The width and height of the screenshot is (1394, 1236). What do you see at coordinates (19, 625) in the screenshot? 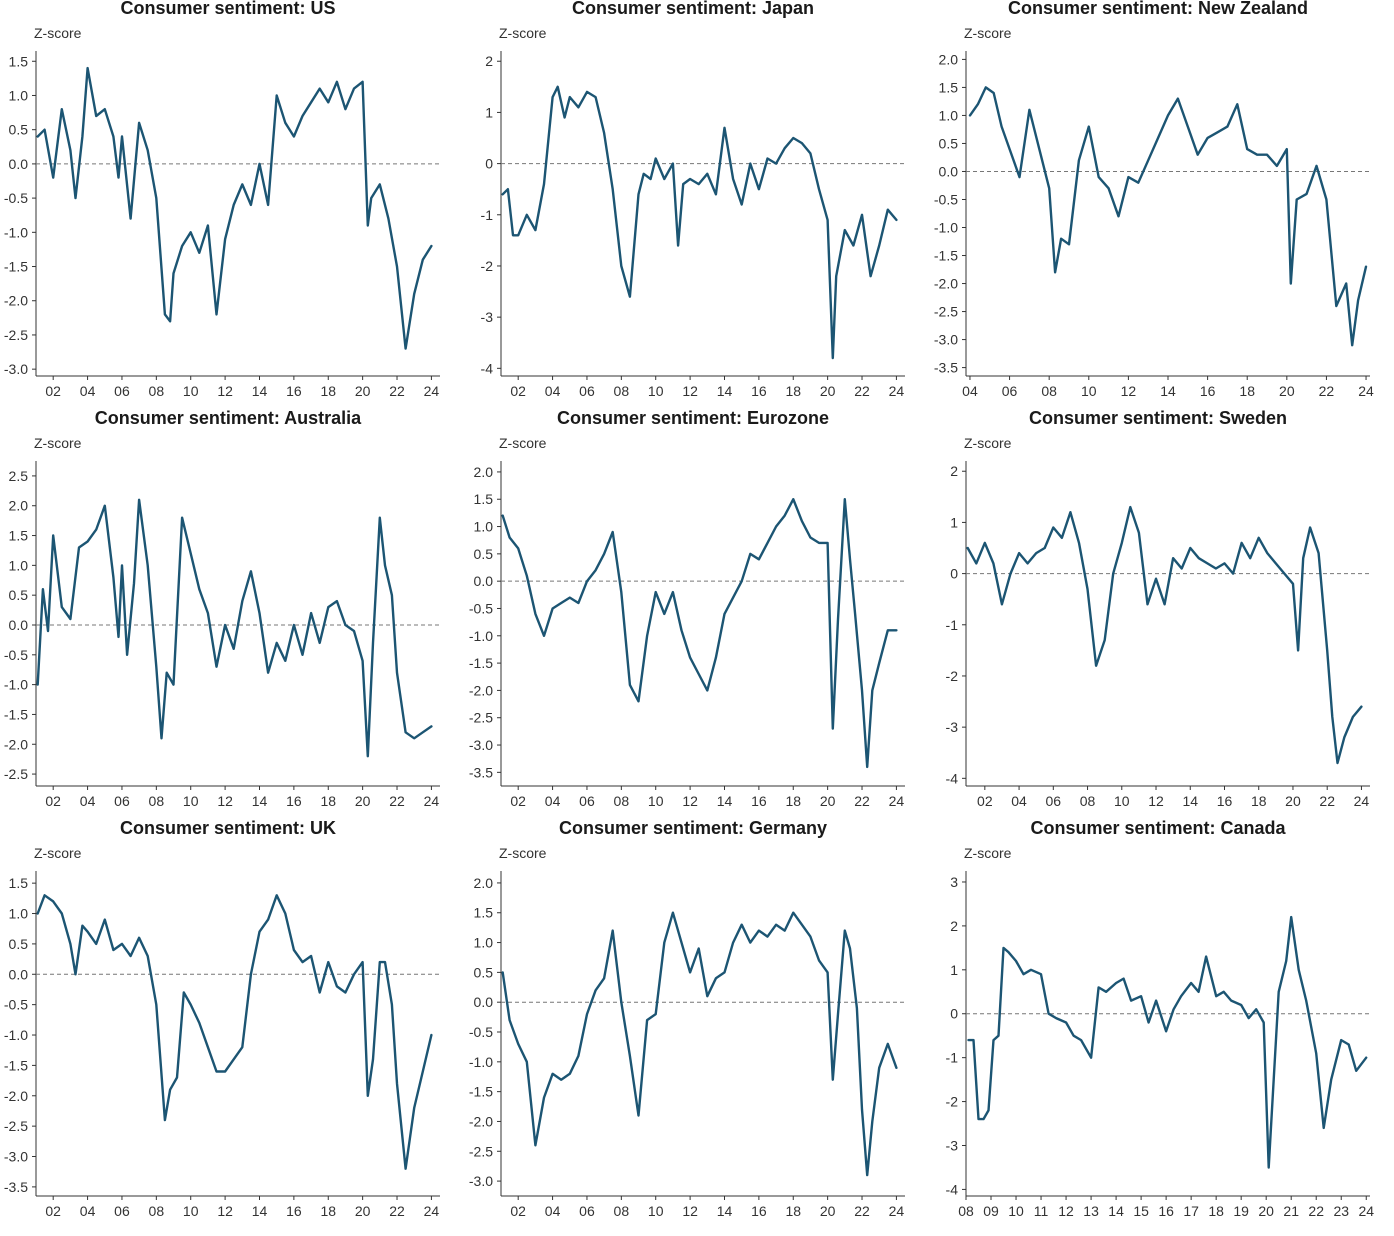
I see `y-tick-label: 0.0` at bounding box center [19, 625].